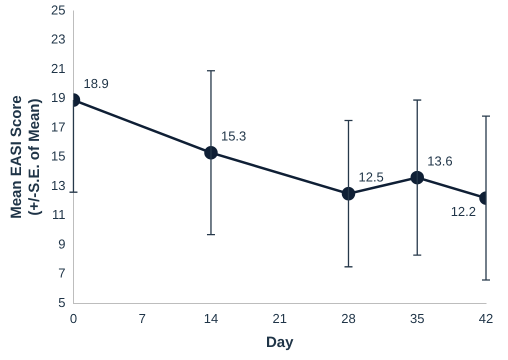 The image size is (508, 360). What do you see at coordinates (58, 39) in the screenshot?
I see `y-tick-label: 23` at bounding box center [58, 39].